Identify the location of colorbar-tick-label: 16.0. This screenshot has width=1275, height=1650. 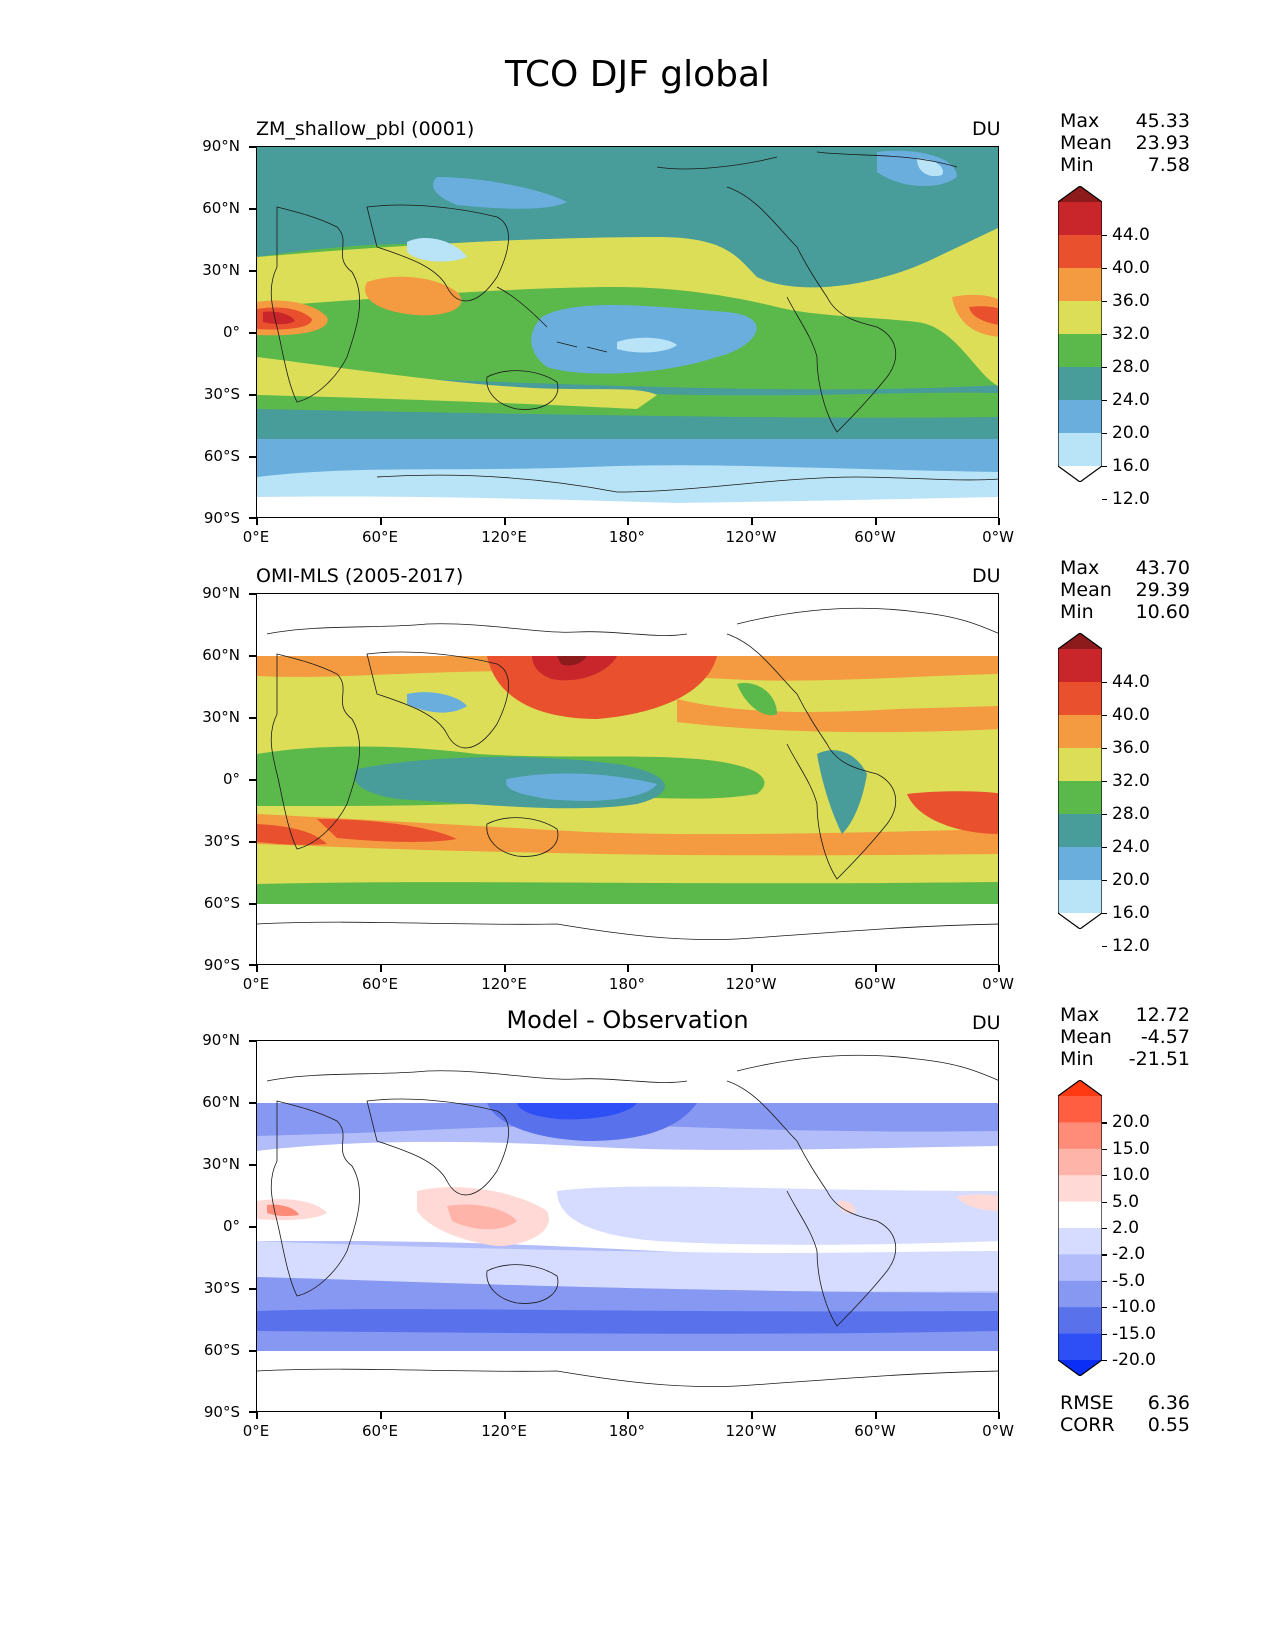
(1131, 466).